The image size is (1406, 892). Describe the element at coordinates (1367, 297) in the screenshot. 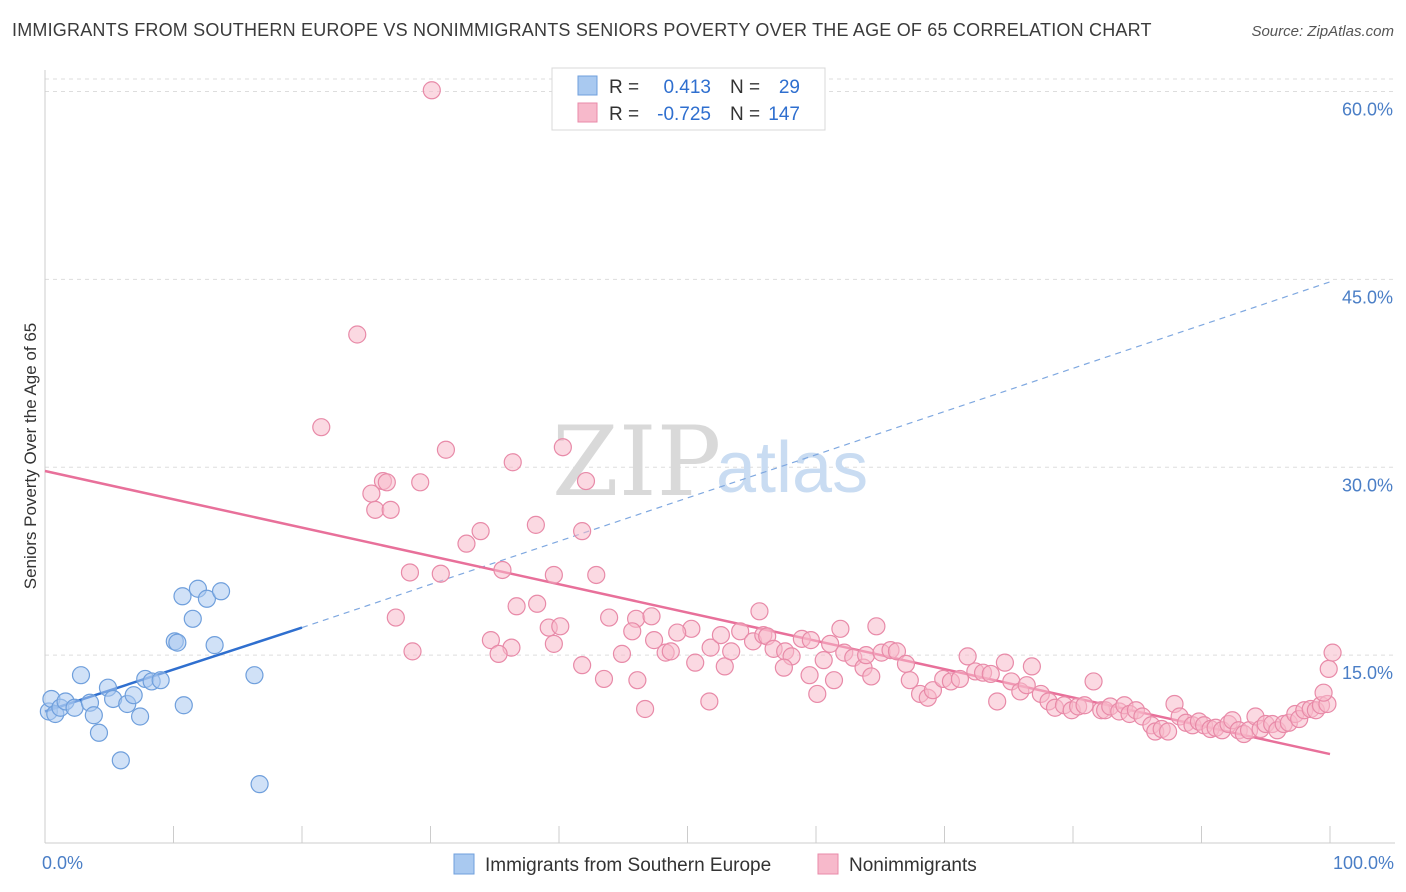

I see `y-tick-label: 45.0%` at that location.